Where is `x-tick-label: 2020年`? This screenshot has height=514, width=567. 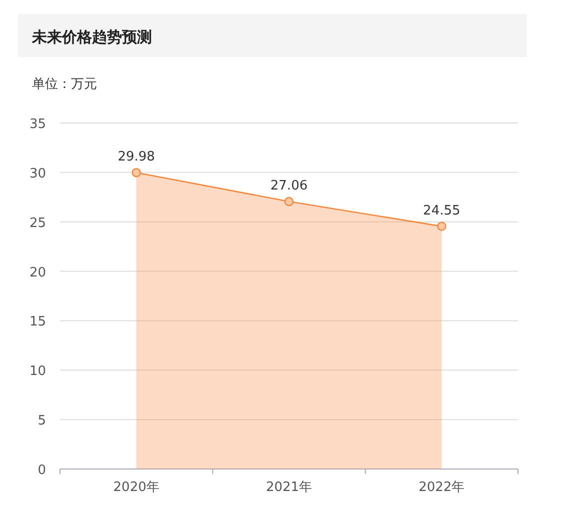 x-tick-label: 2020年 is located at coordinates (136, 487).